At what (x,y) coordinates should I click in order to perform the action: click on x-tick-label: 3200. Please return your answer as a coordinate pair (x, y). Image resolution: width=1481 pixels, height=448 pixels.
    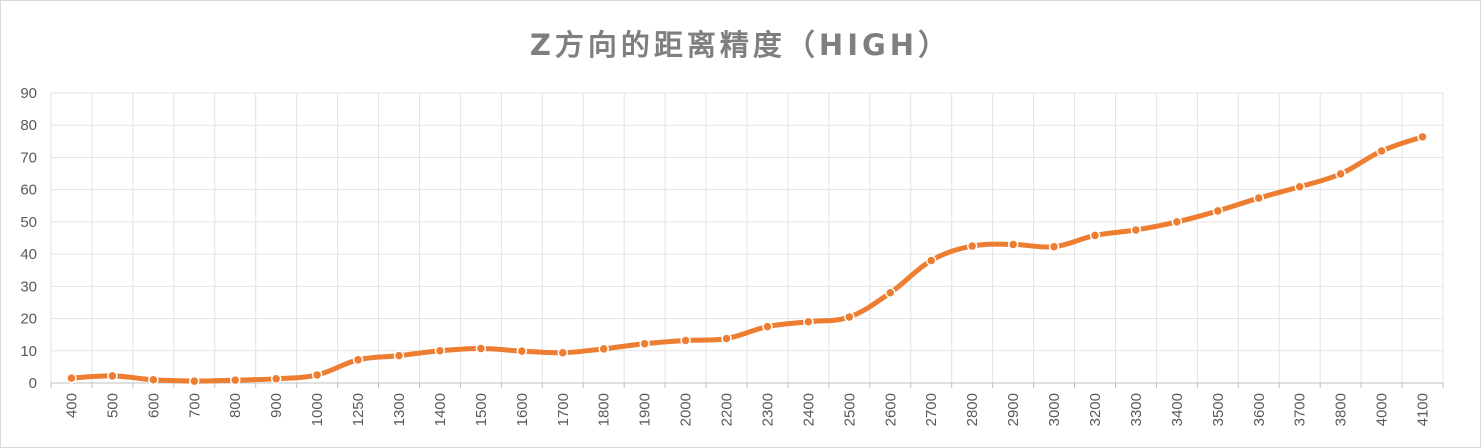
    Looking at the image, I should click on (1095, 409).